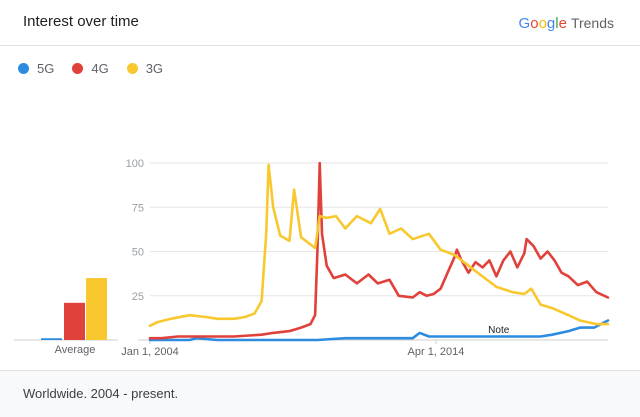 The image size is (640, 417). What do you see at coordinates (36, 68) in the screenshot?
I see `legend-item-5g: 5G` at bounding box center [36, 68].